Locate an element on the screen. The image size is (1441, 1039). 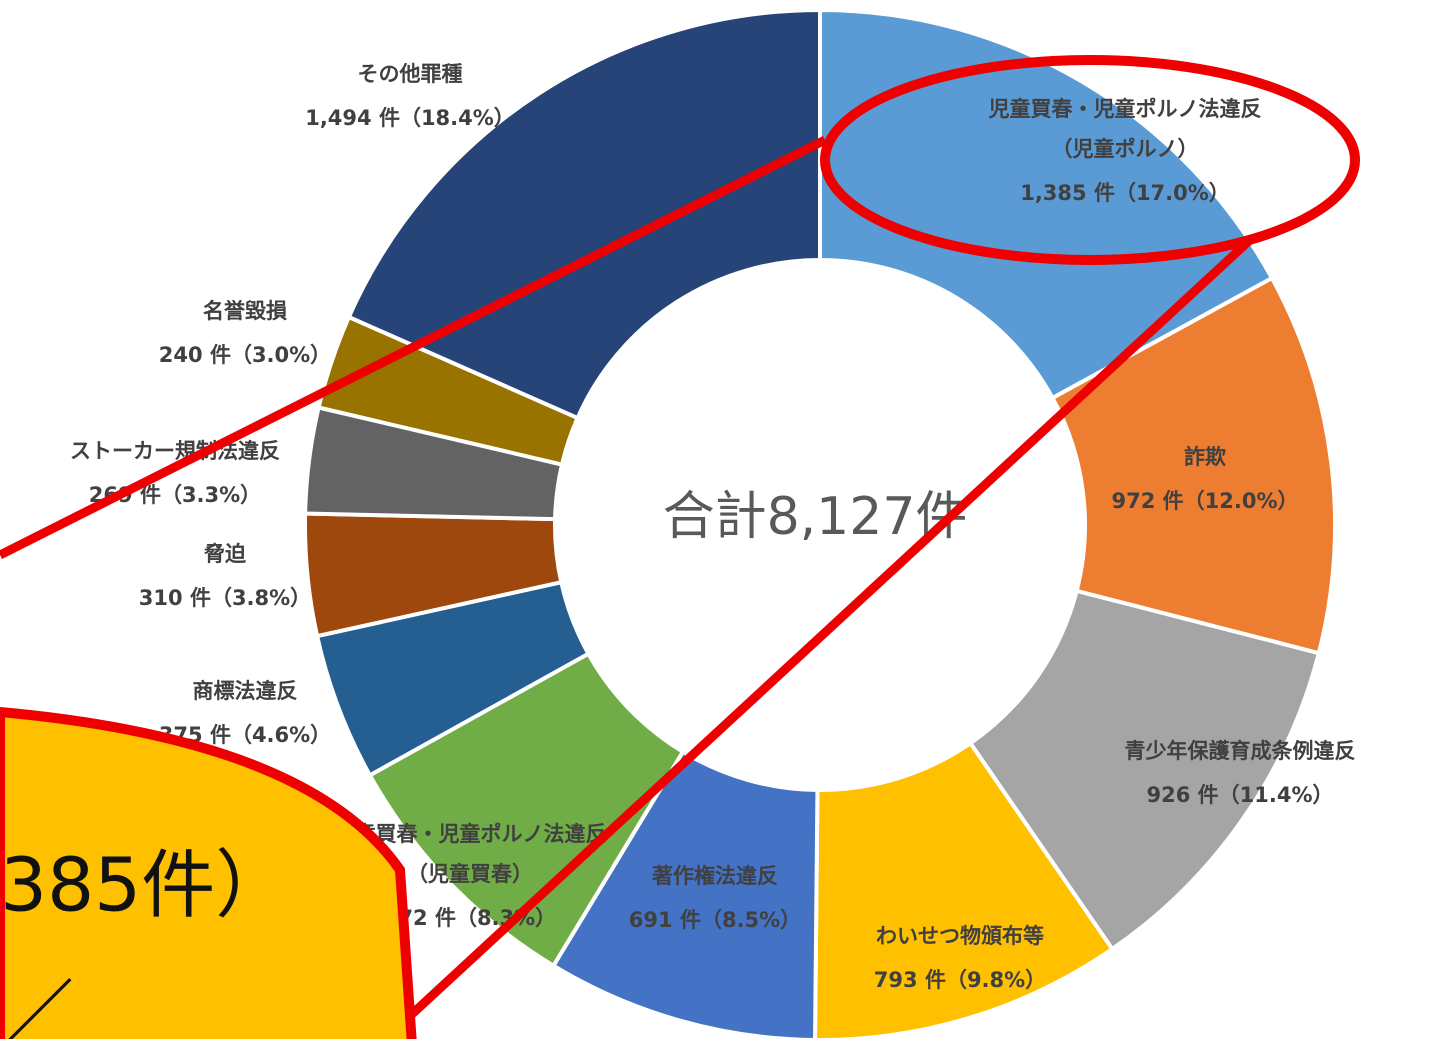
value-label: 926 件（11.4%） is located at coordinates (1239, 795).